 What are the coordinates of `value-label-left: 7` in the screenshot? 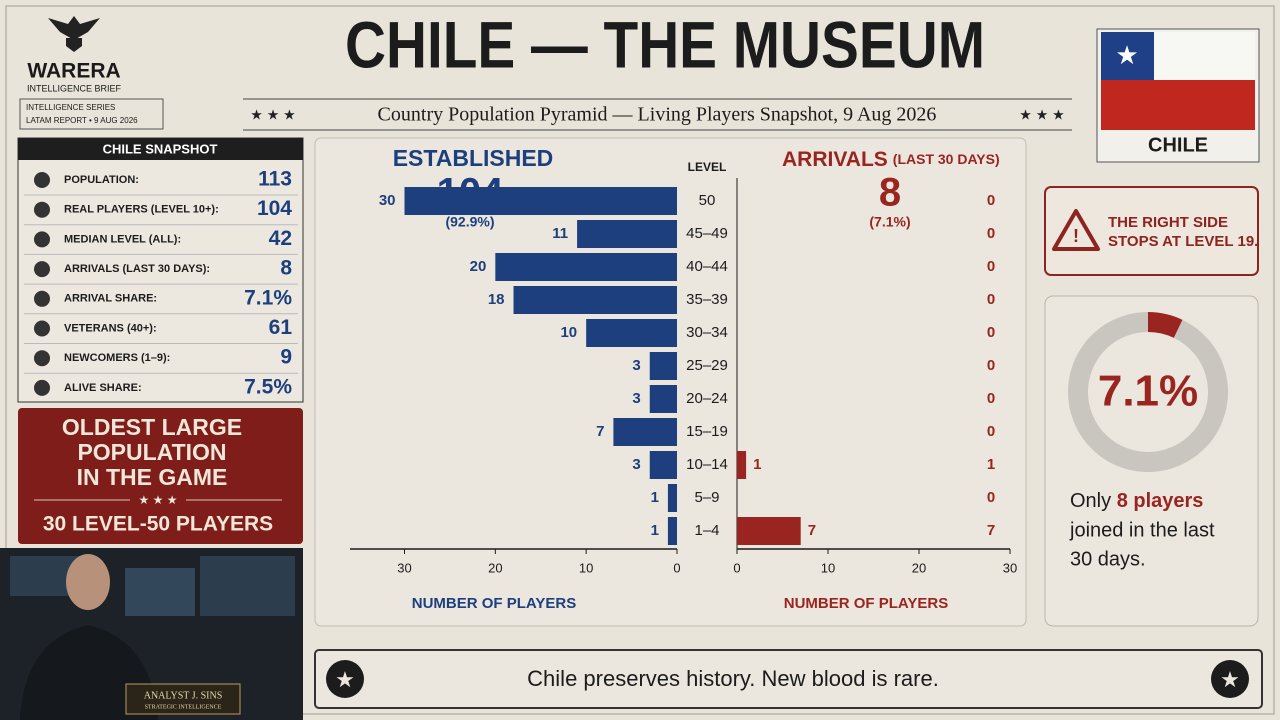 It's located at (600, 431).